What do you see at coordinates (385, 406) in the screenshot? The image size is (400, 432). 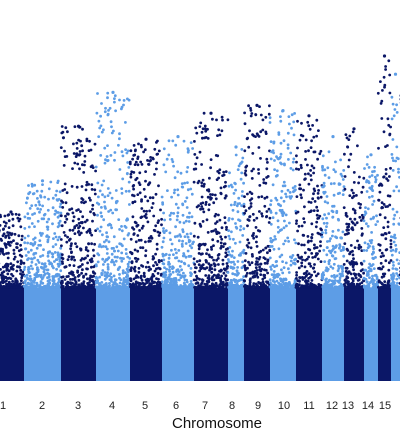 I see `x-tick-label: 15` at bounding box center [385, 406].